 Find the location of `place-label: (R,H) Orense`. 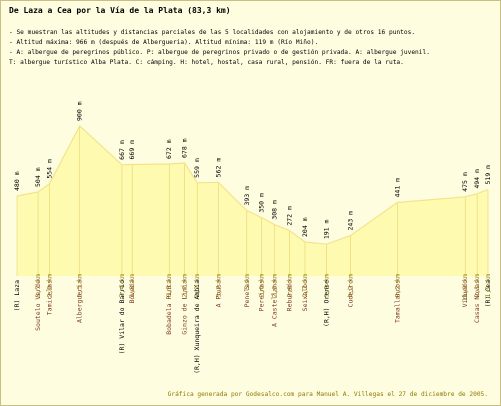

place-label: (R,H) Orense is located at coordinates (327, 303).